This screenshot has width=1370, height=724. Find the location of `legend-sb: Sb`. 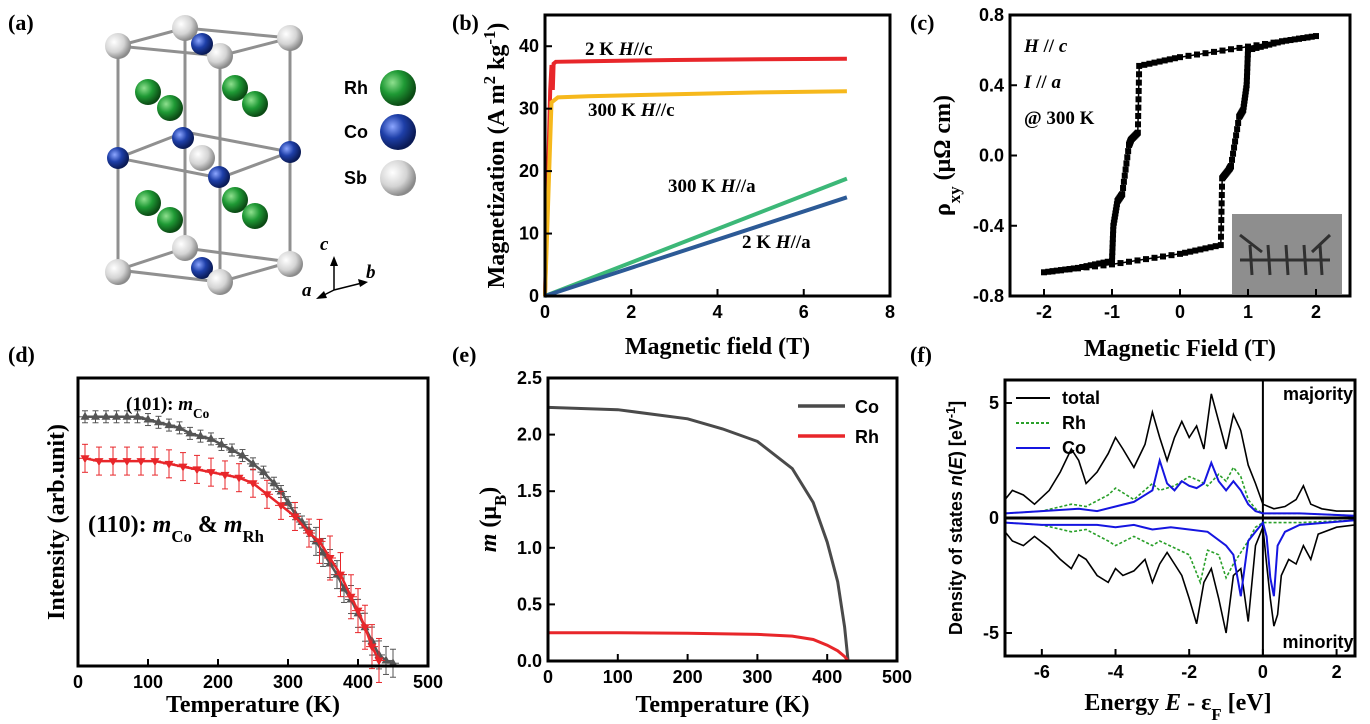

legend-sb: Sb is located at coordinates (355, 178).